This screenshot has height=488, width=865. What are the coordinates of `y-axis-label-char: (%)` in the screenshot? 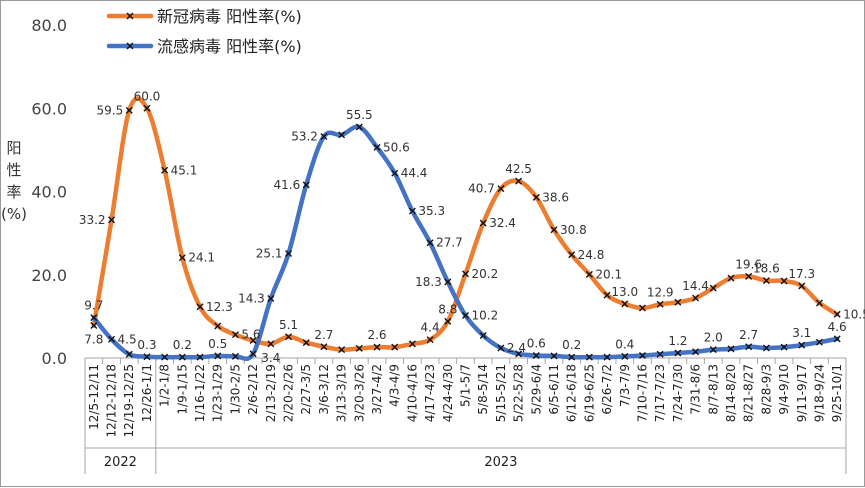 It's located at (14, 214).